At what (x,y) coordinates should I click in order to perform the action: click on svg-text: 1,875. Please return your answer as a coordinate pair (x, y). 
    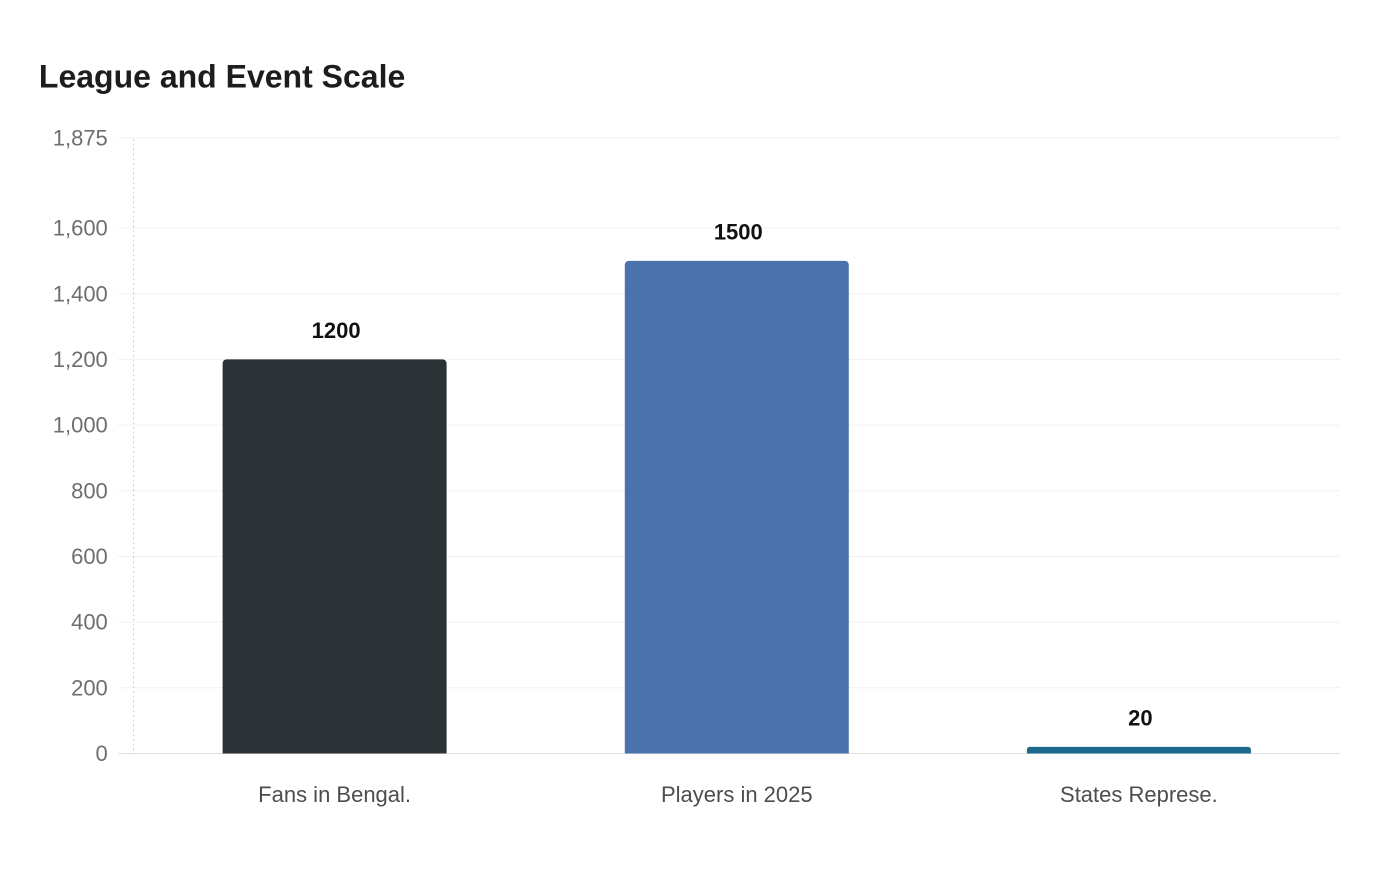
    Looking at the image, I should click on (80, 137).